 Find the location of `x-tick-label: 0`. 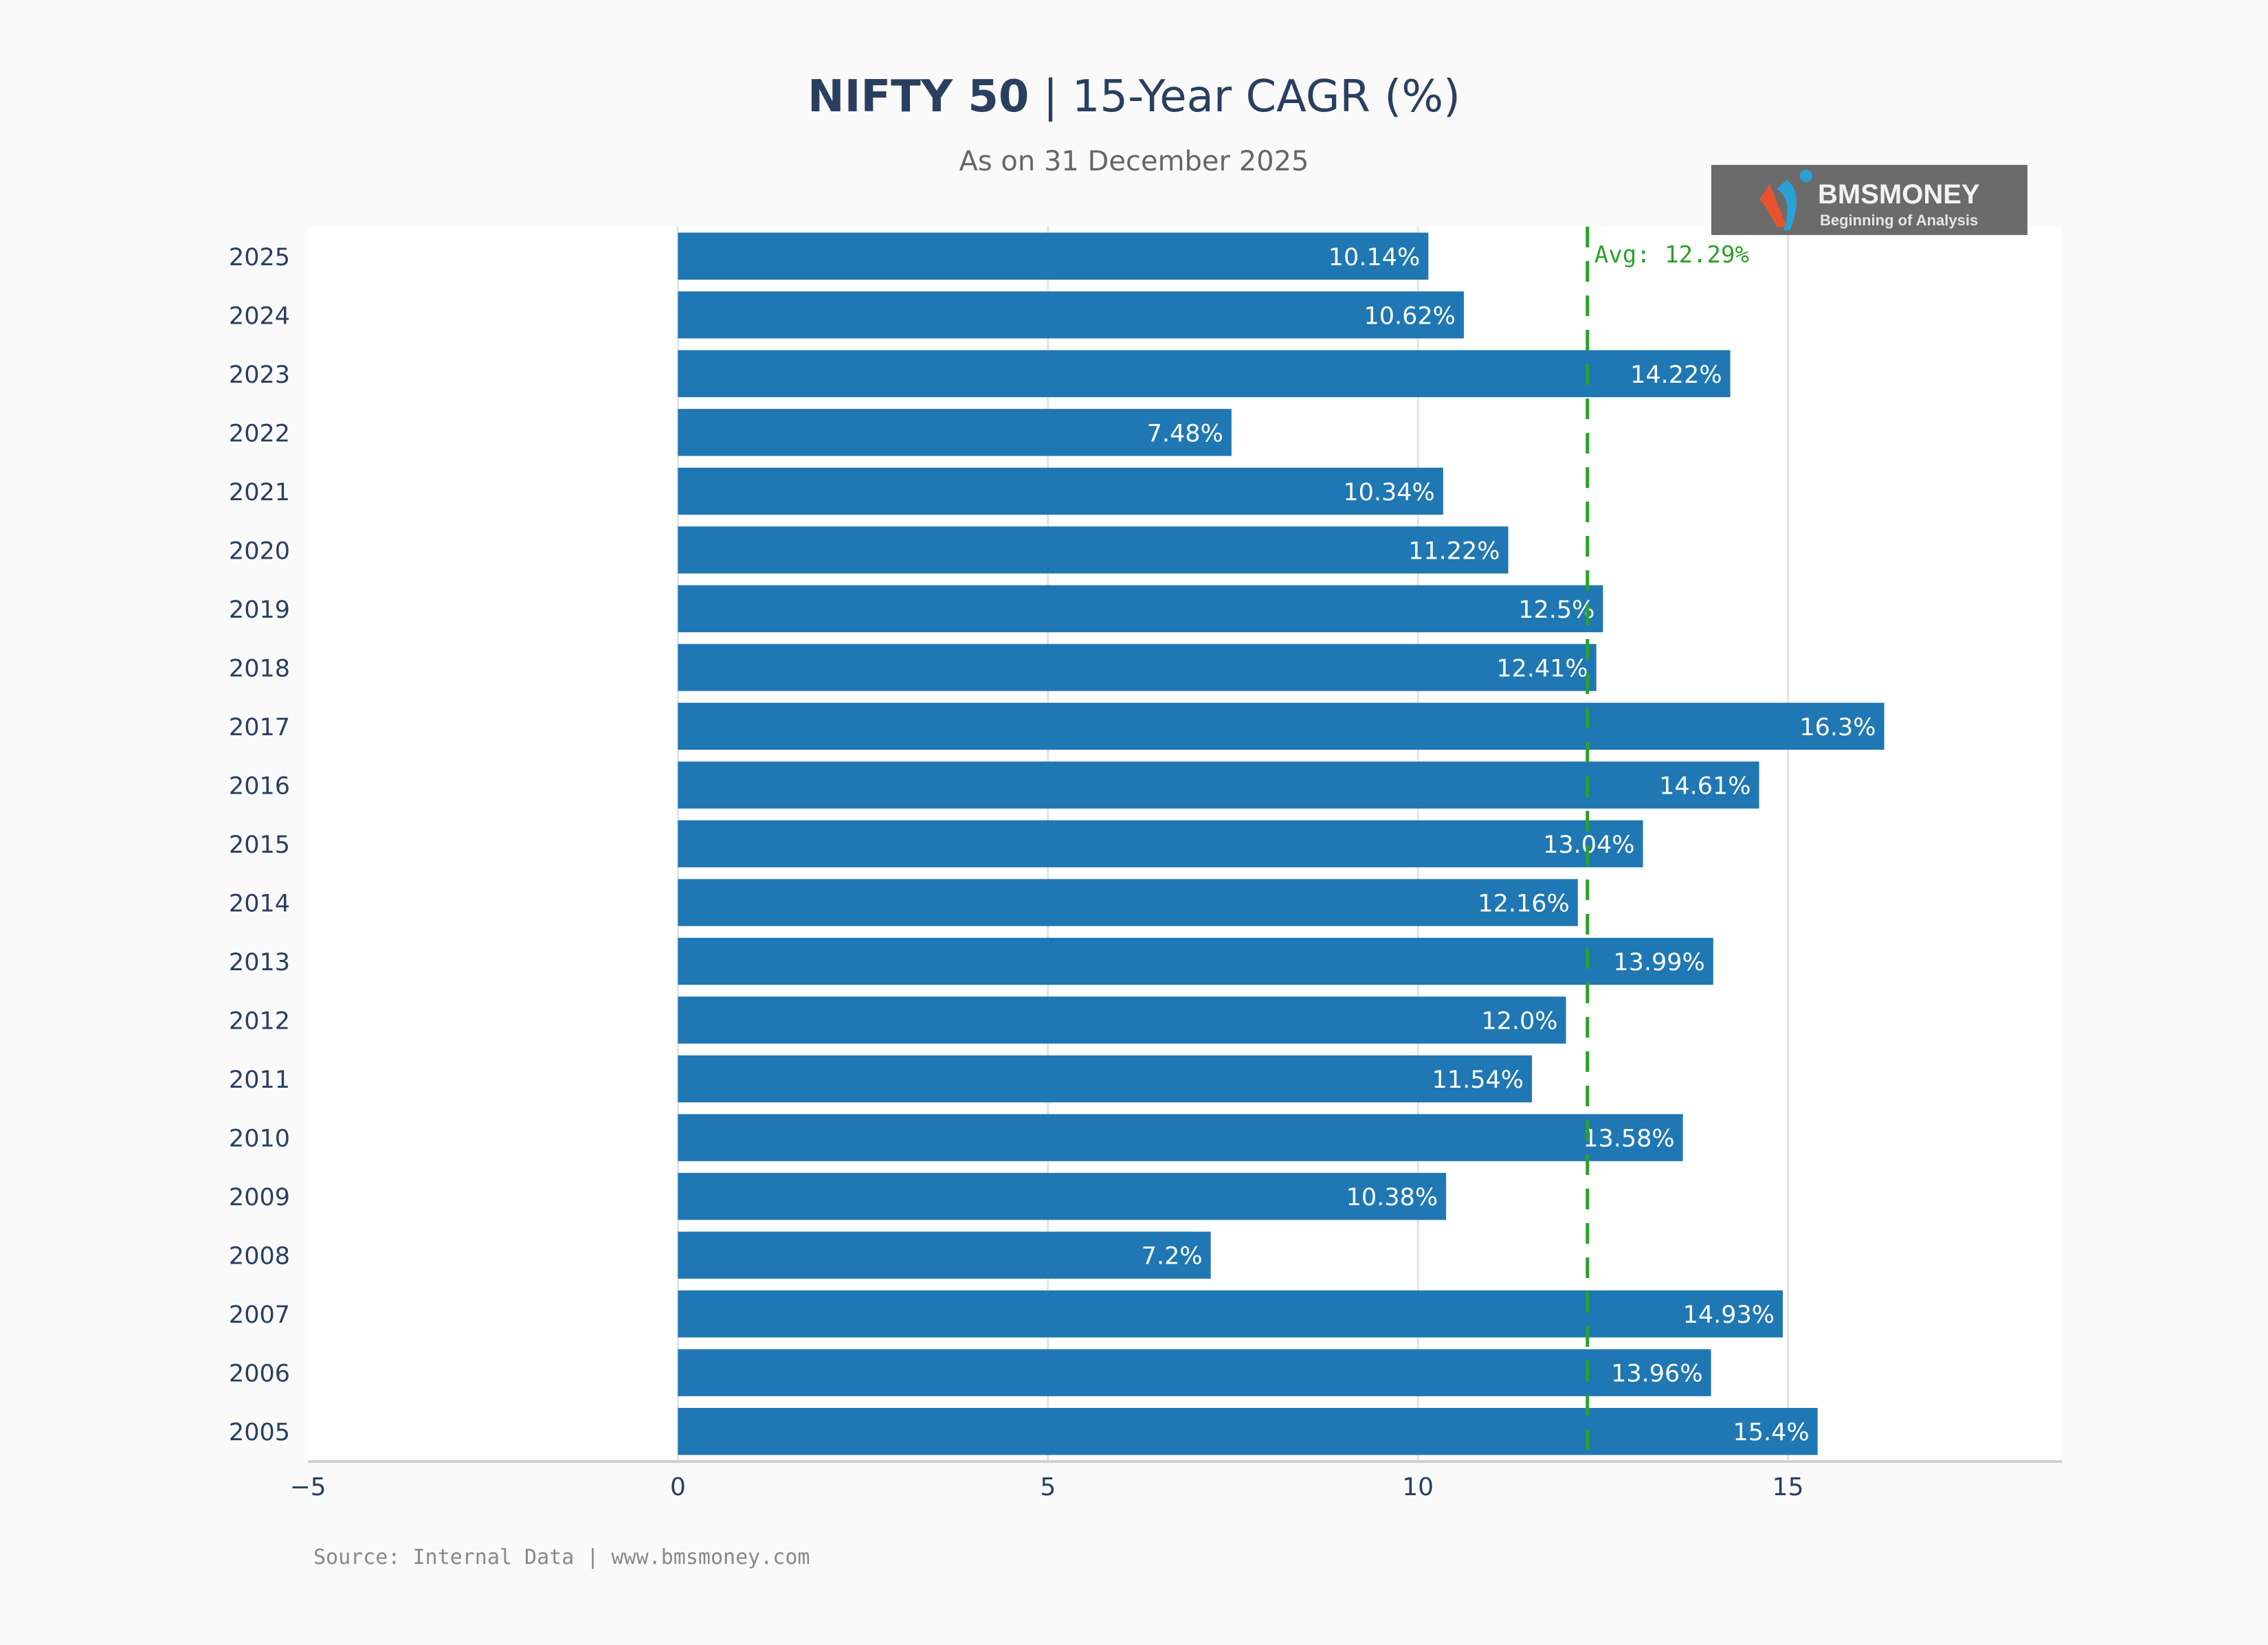

x-tick-label: 0 is located at coordinates (678, 1487).